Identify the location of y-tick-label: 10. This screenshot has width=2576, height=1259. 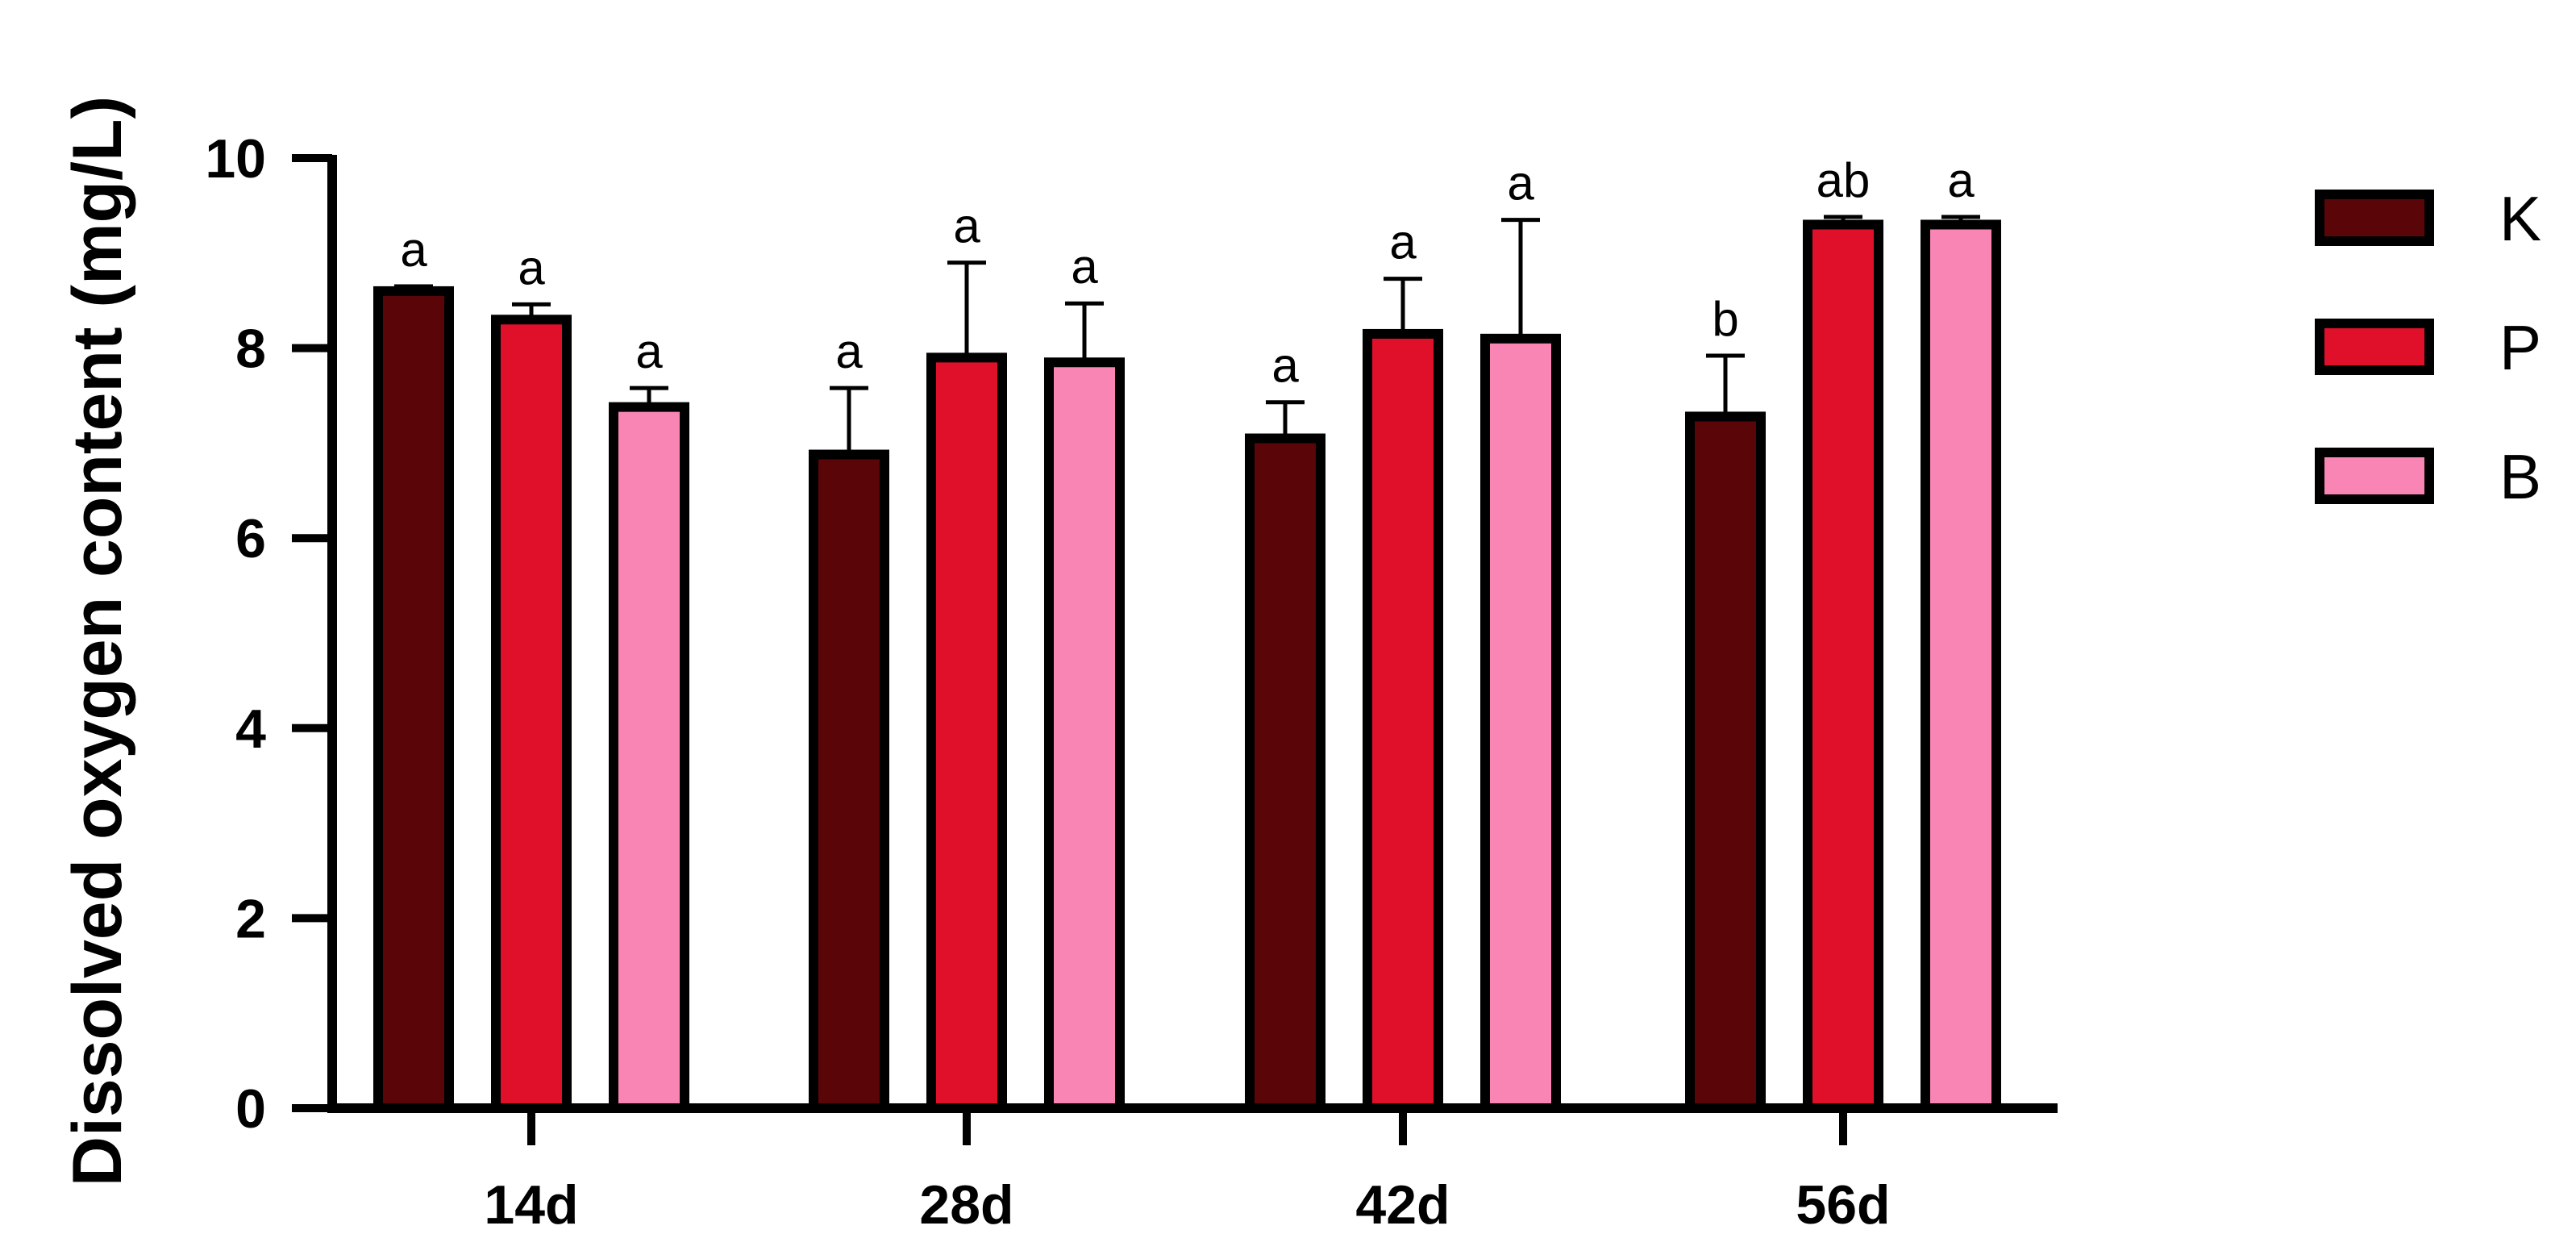
(235, 159).